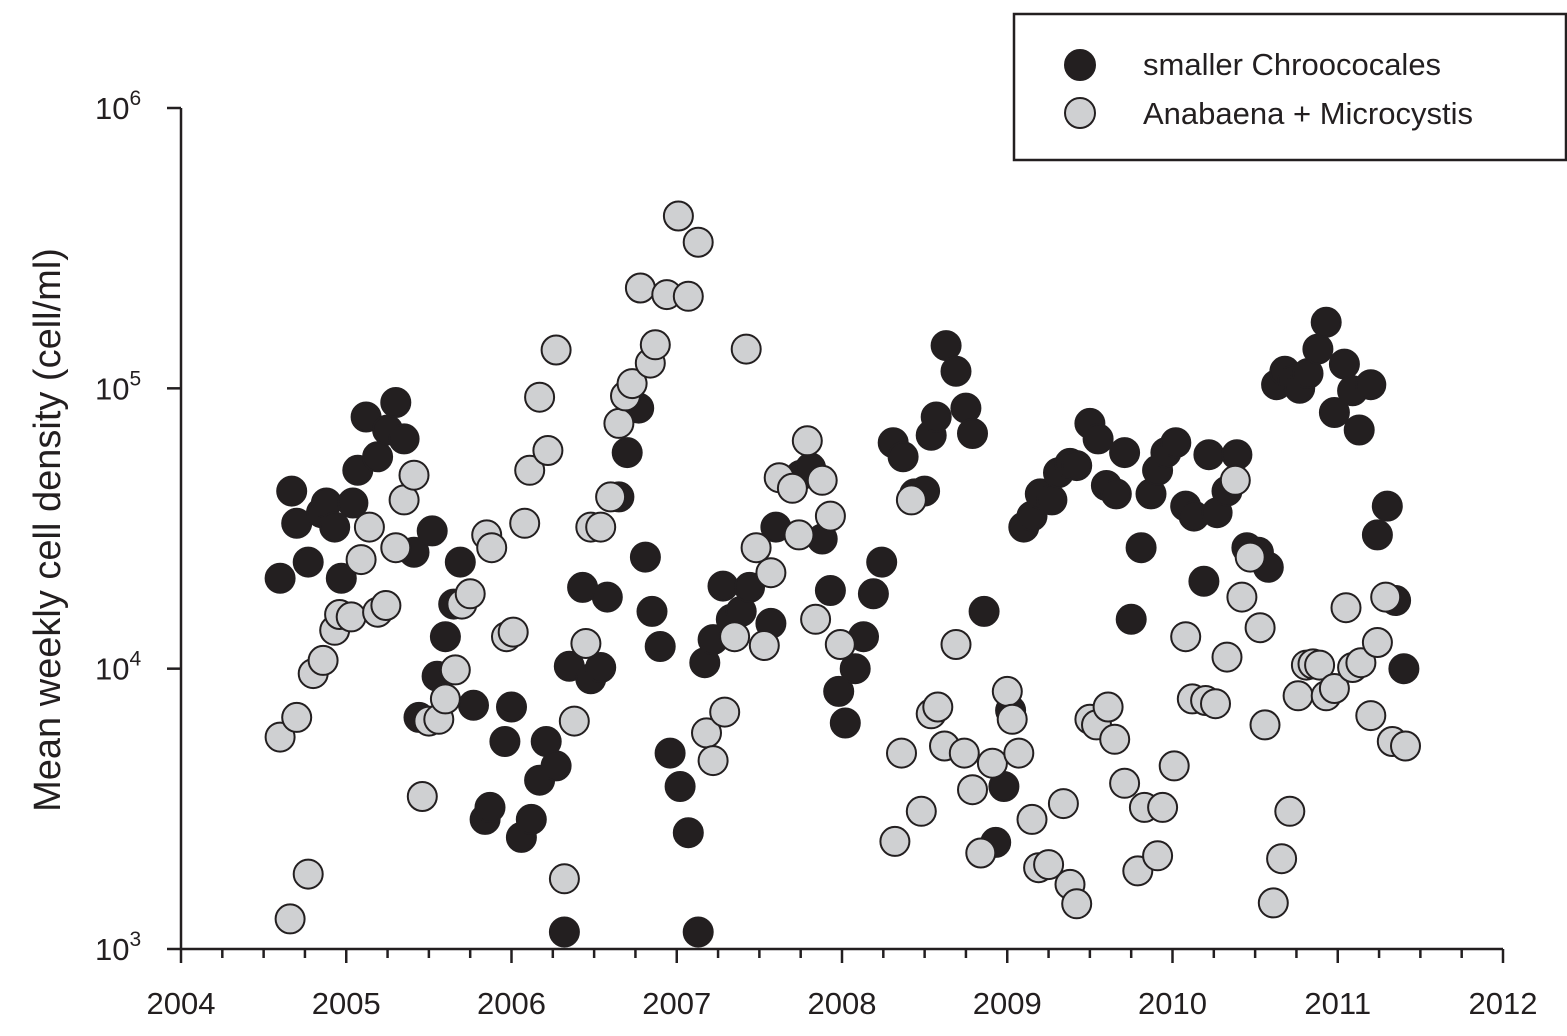  Describe the element at coordinates (118, 386) in the screenshot. I see `y-tick-label: 10⁵` at that location.